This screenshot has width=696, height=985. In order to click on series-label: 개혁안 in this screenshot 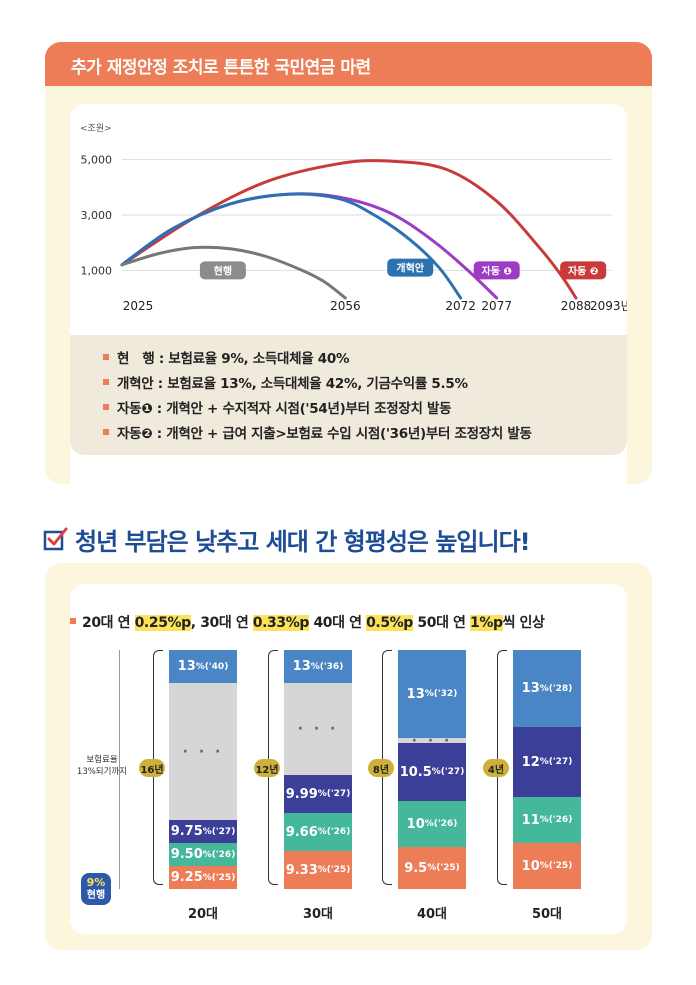, I will do `click(410, 268)`.